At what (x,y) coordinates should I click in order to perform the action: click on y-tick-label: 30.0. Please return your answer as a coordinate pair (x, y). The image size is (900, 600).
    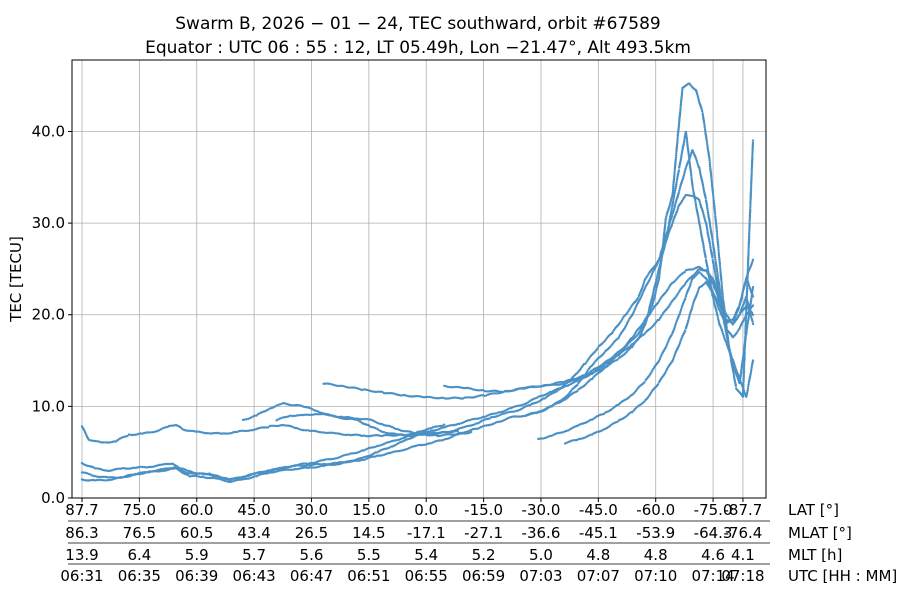
    Looking at the image, I should click on (48, 223).